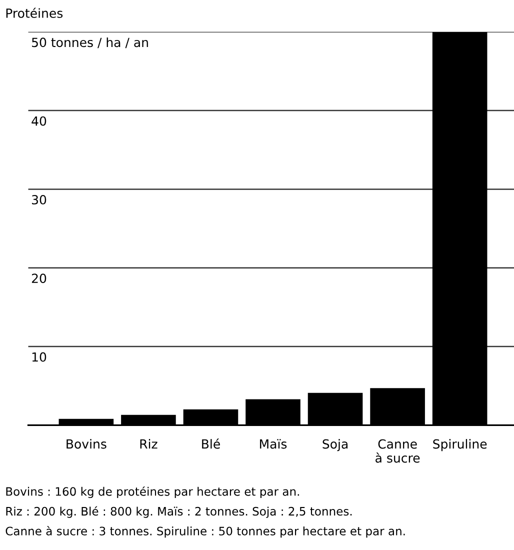 This screenshot has width=514, height=550. Describe the element at coordinates (149, 444) in the screenshot. I see `x-tick-label: Riz` at that location.